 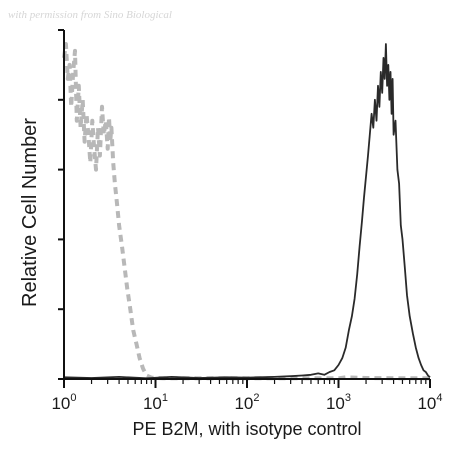 What do you see at coordinates (338, 402) in the screenshot?
I see `x-tick-label: 10³` at bounding box center [338, 402].